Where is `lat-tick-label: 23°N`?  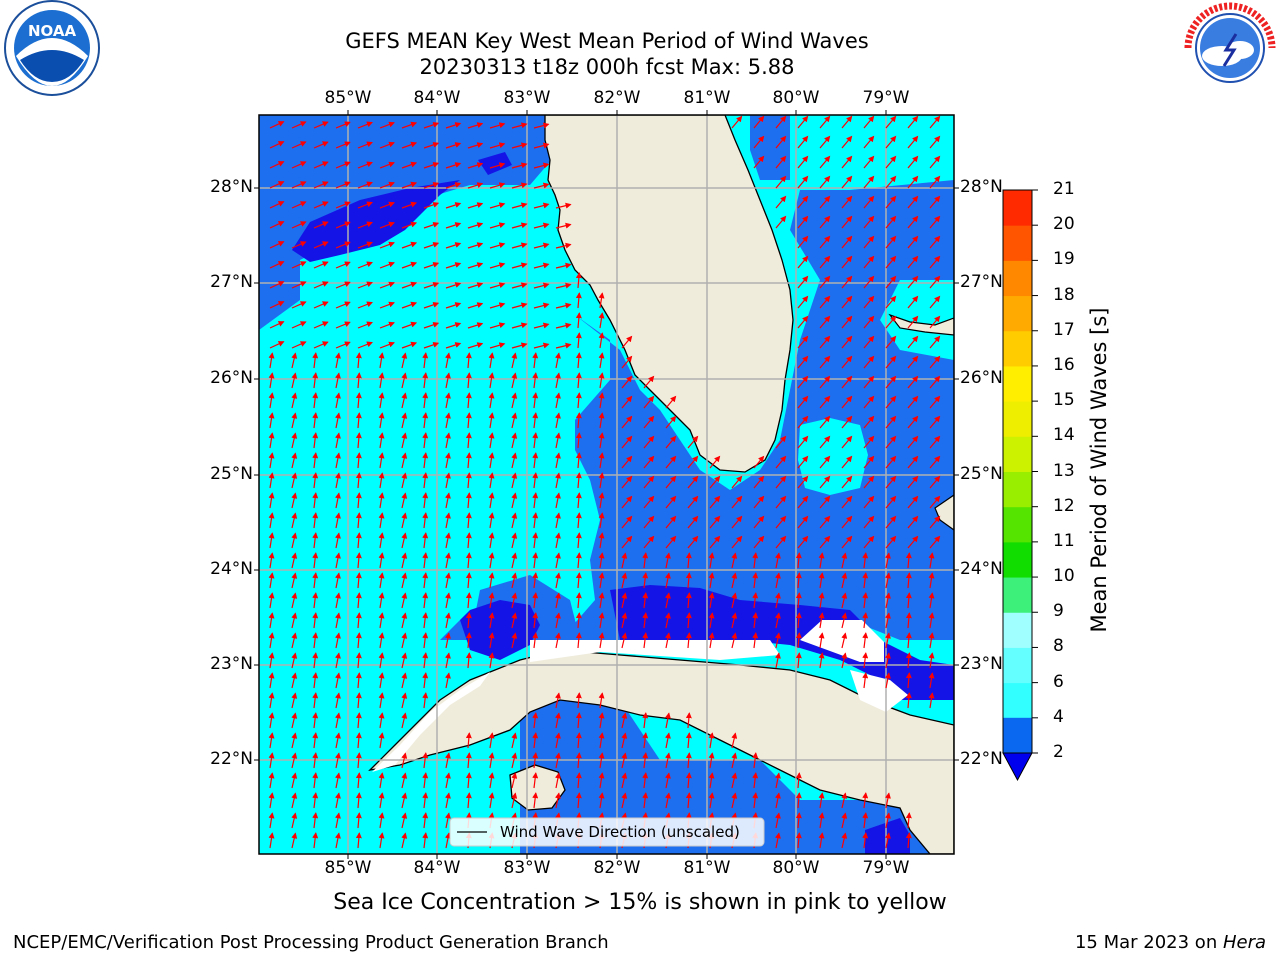 lat-tick-label: 23°N is located at coordinates (981, 664).